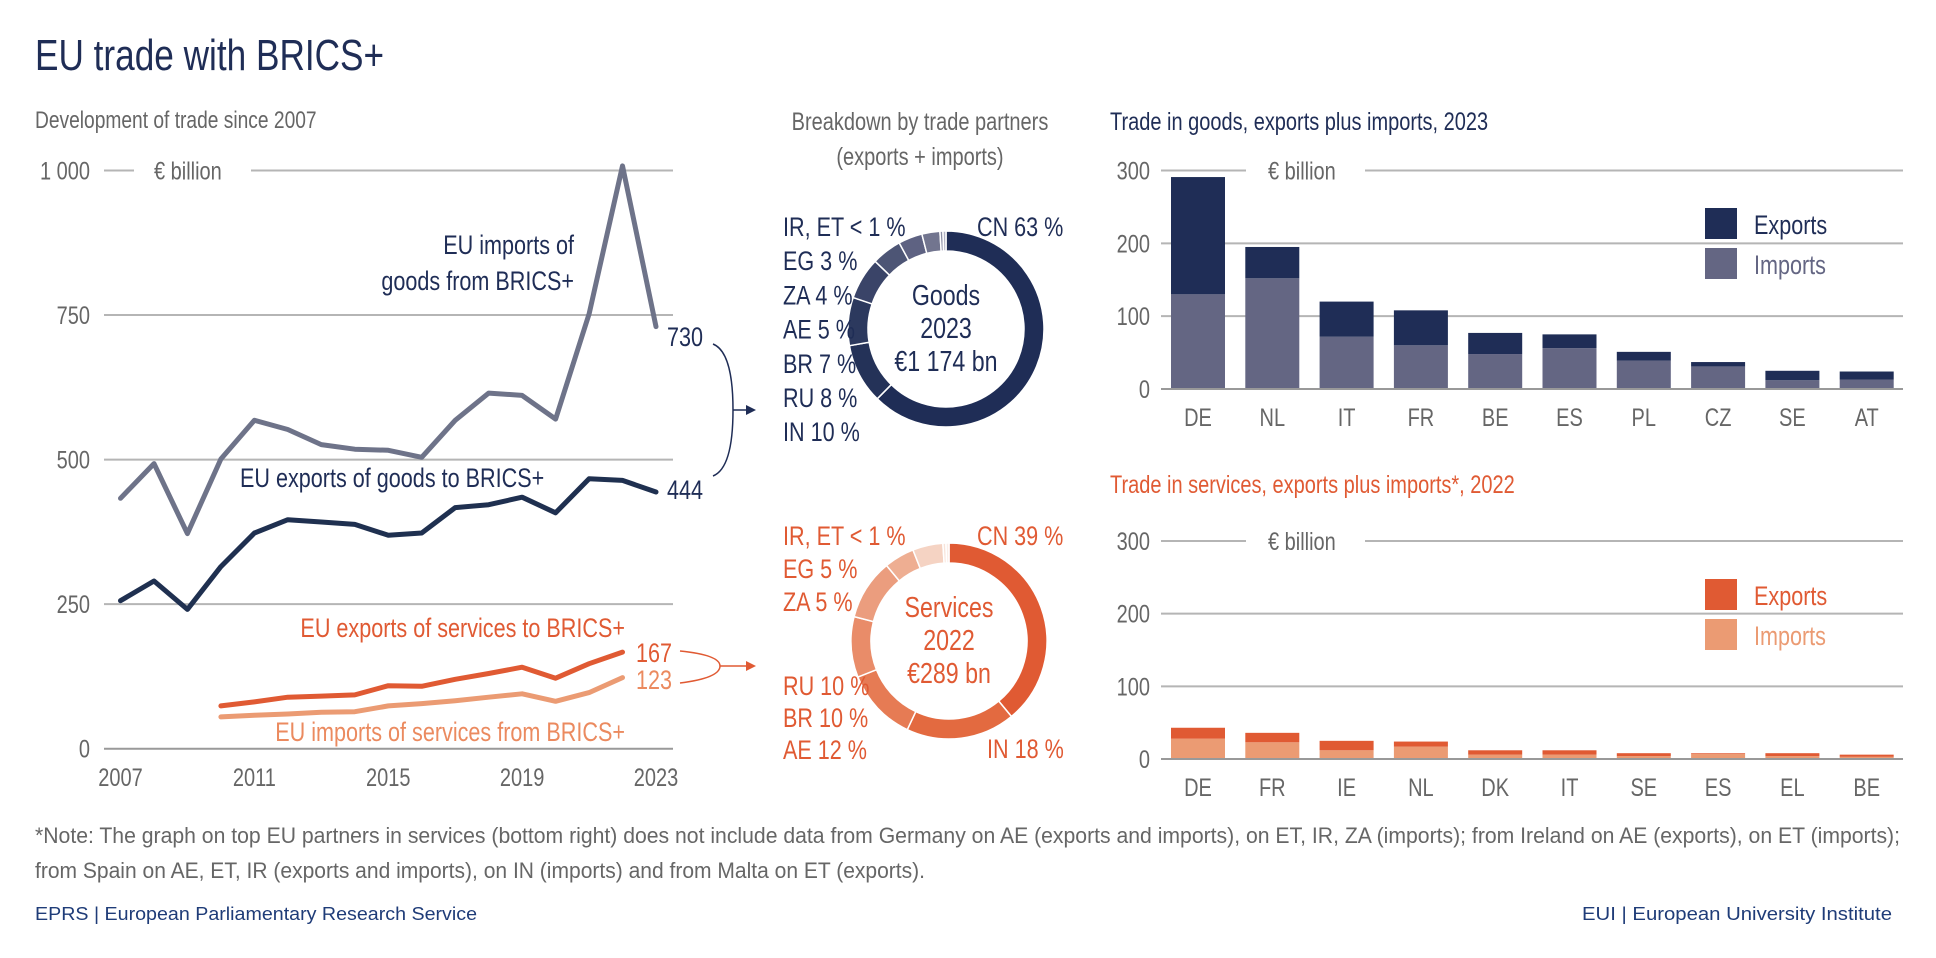 This screenshot has height=958, width=1936. Describe the element at coordinates (508, 246) in the screenshot. I see `series-label: EU imports of` at that location.